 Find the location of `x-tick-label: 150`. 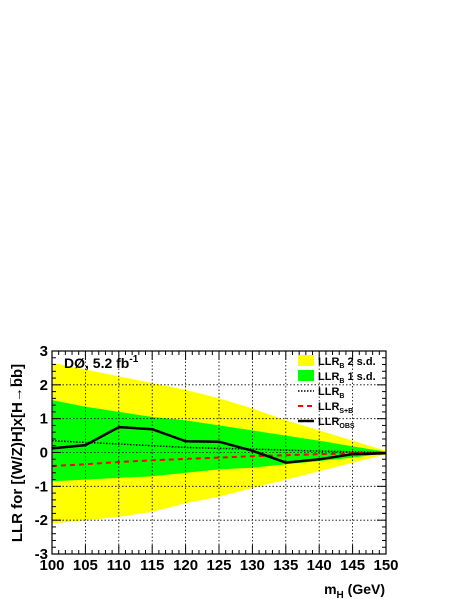

x-tick-label: 150 is located at coordinates (385, 565).